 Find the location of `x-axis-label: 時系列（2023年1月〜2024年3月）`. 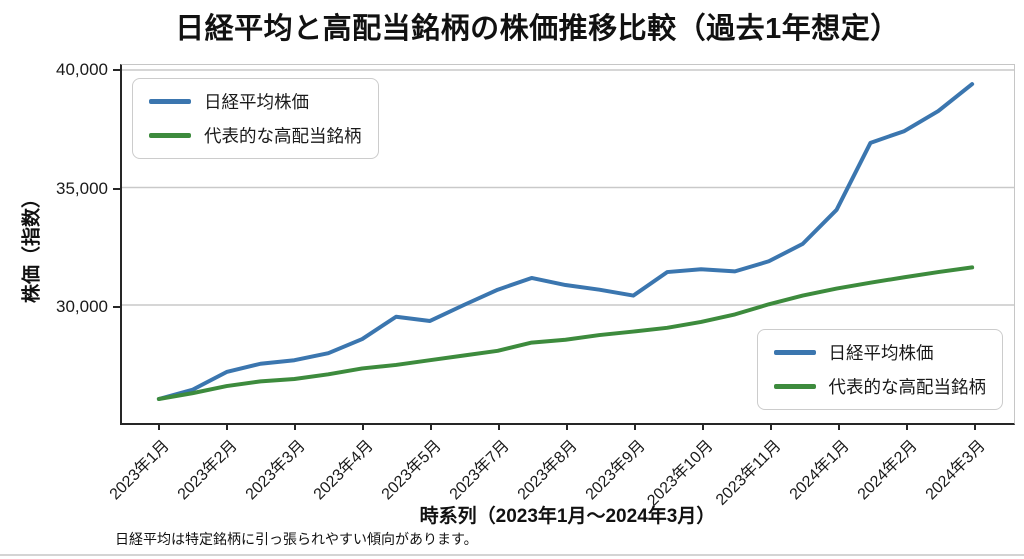

x-axis-label: 時系列（2023年1月〜2024年3月） is located at coordinates (567, 516).